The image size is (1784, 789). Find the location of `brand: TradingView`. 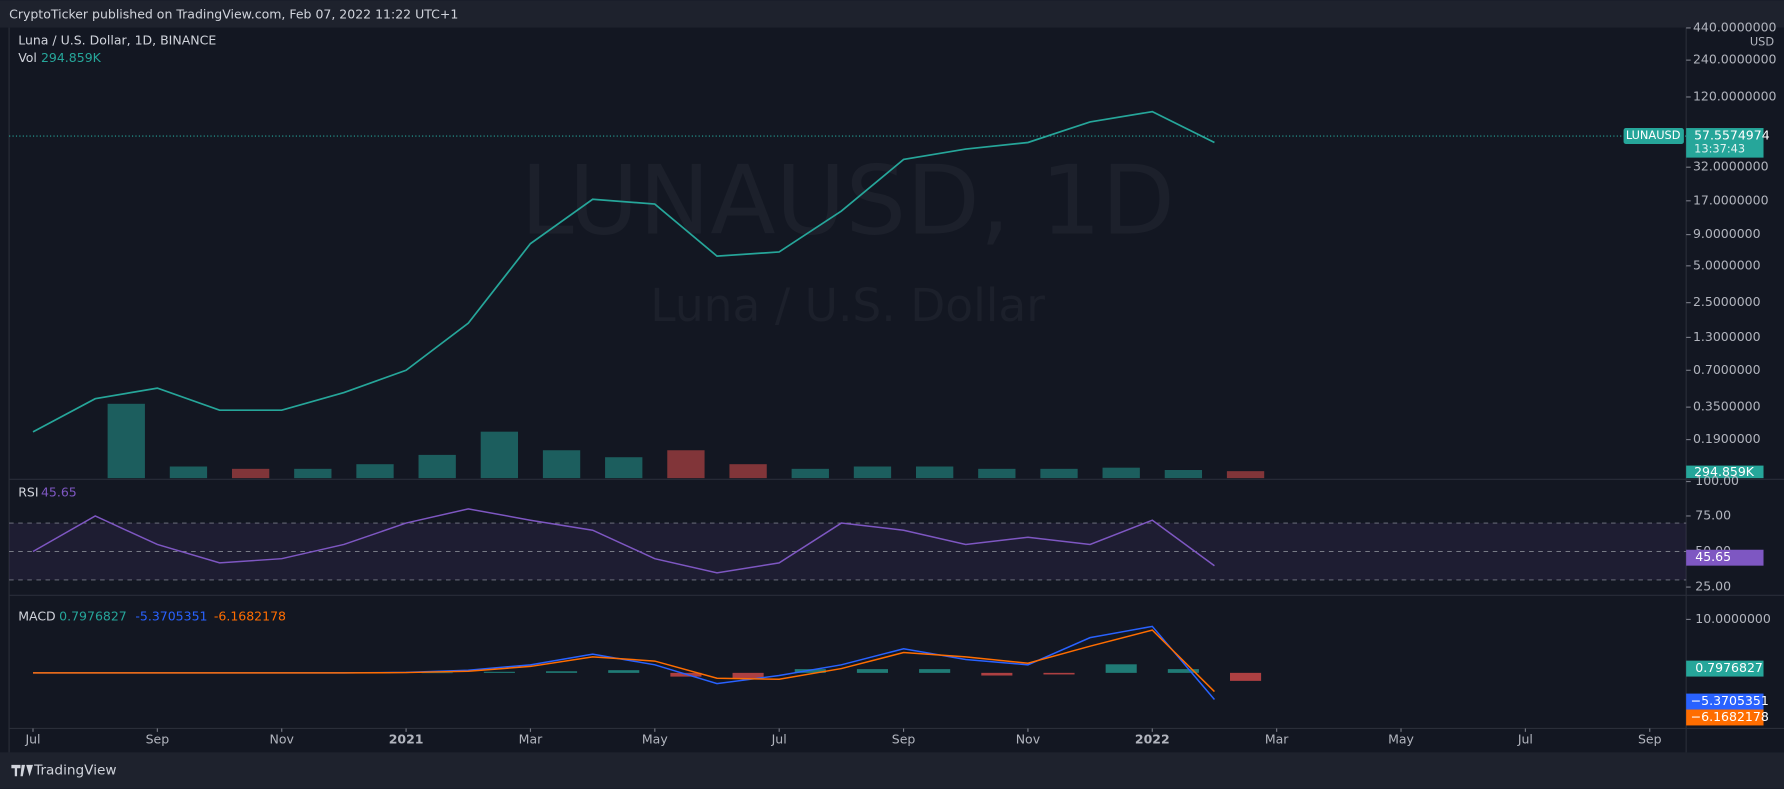

brand: TradingView is located at coordinates (74, 771).